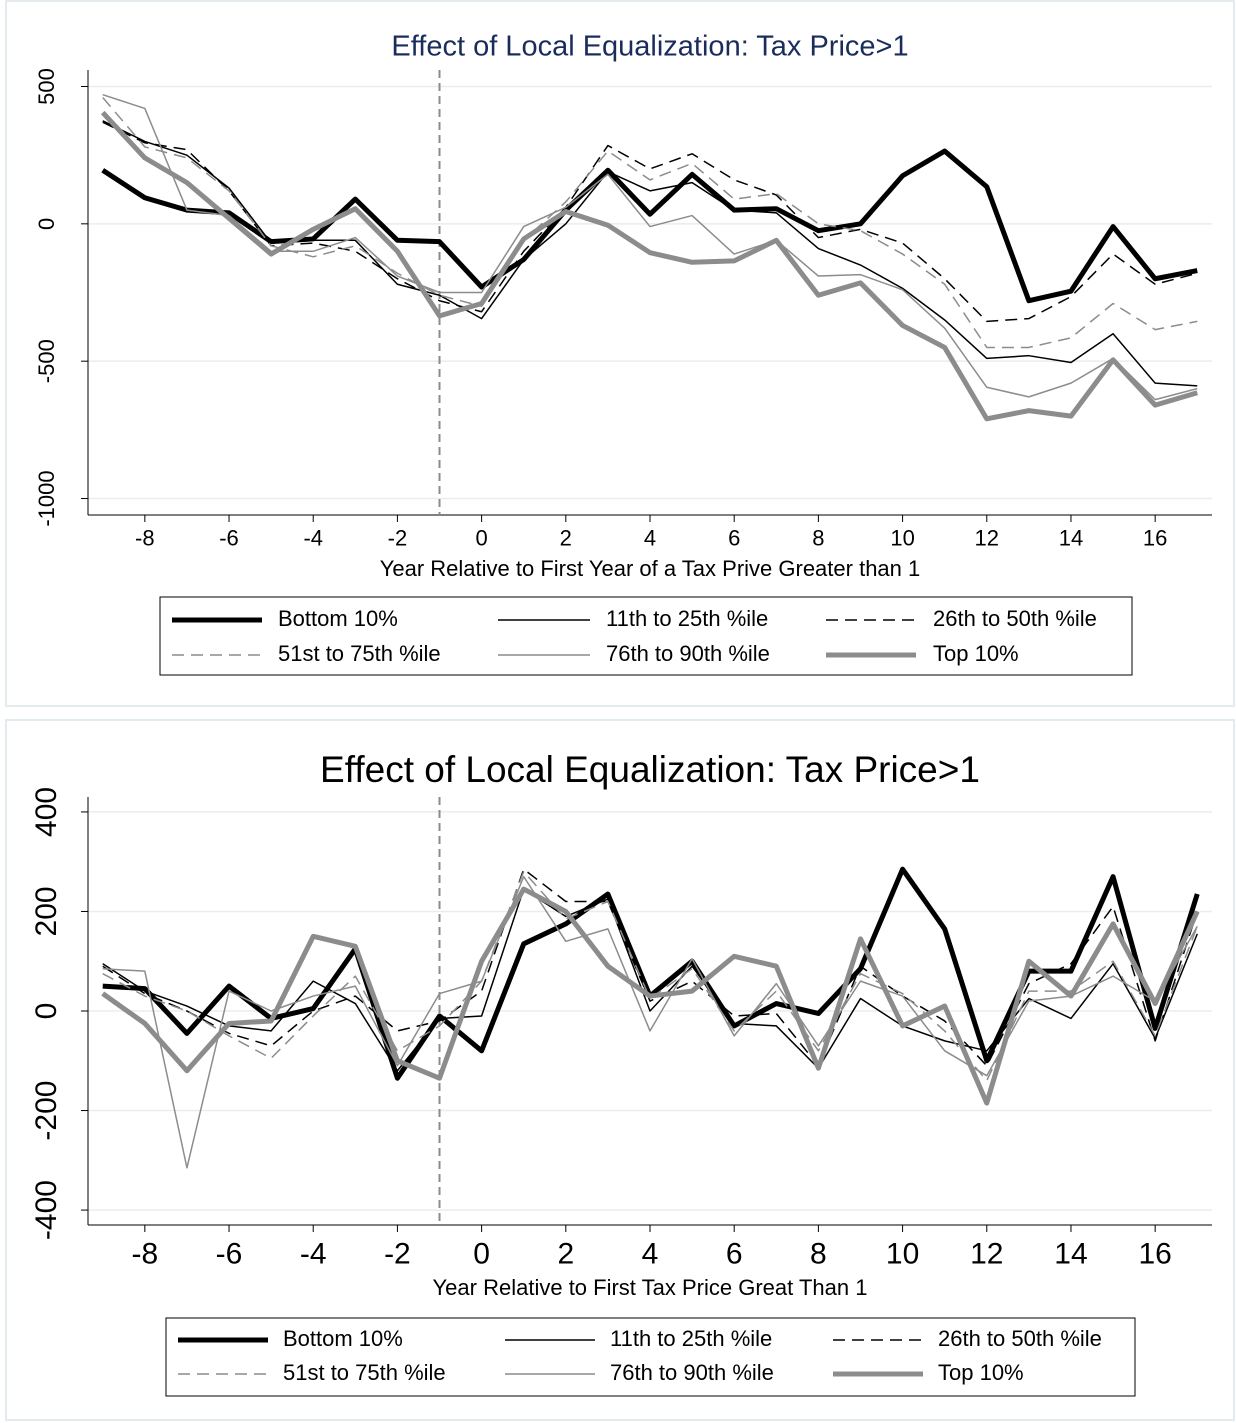 The image size is (1236, 1423). I want to click on y-tick-label: -1000, so click(46, 498).